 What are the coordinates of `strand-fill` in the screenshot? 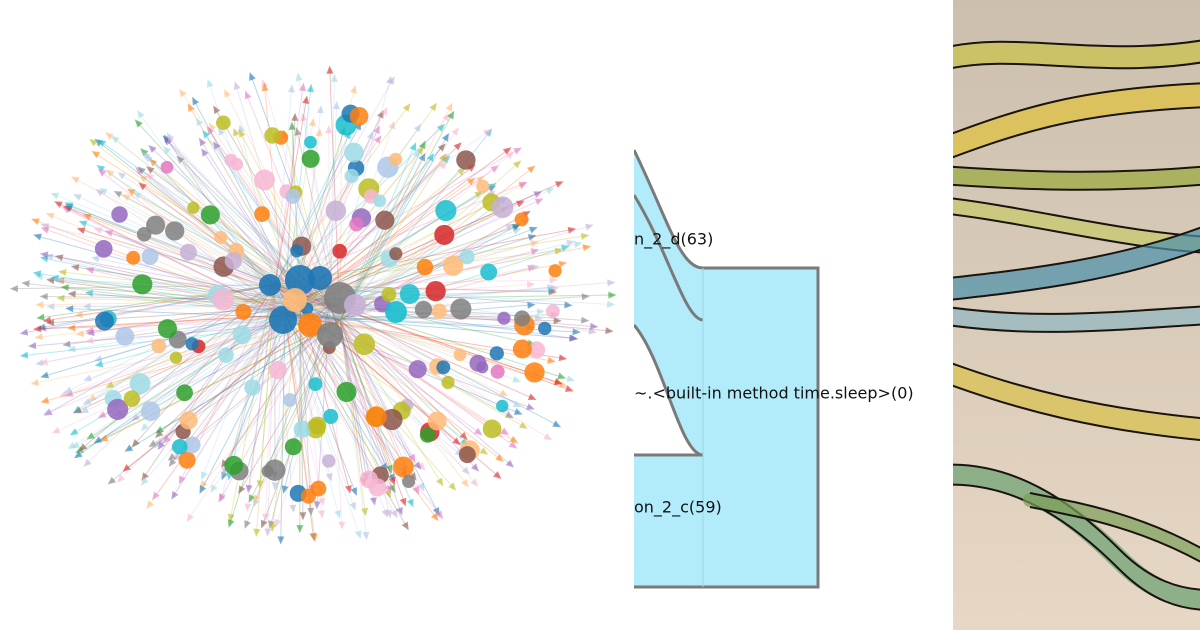 It's located at (1111, 528).